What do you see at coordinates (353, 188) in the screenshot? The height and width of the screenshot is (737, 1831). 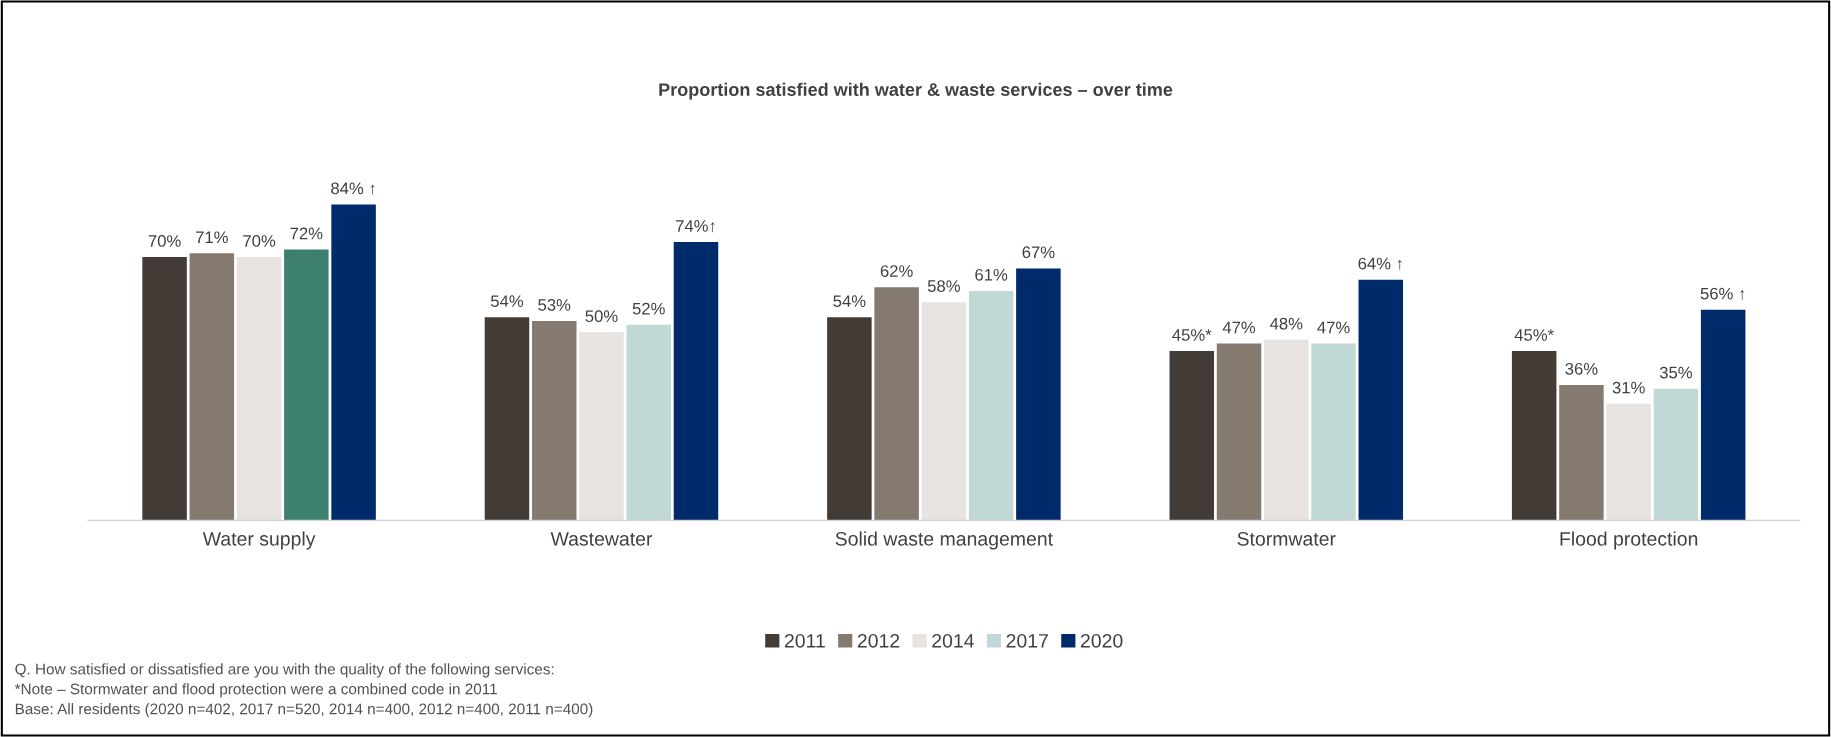 I see `data-label: 84% ↑` at bounding box center [353, 188].